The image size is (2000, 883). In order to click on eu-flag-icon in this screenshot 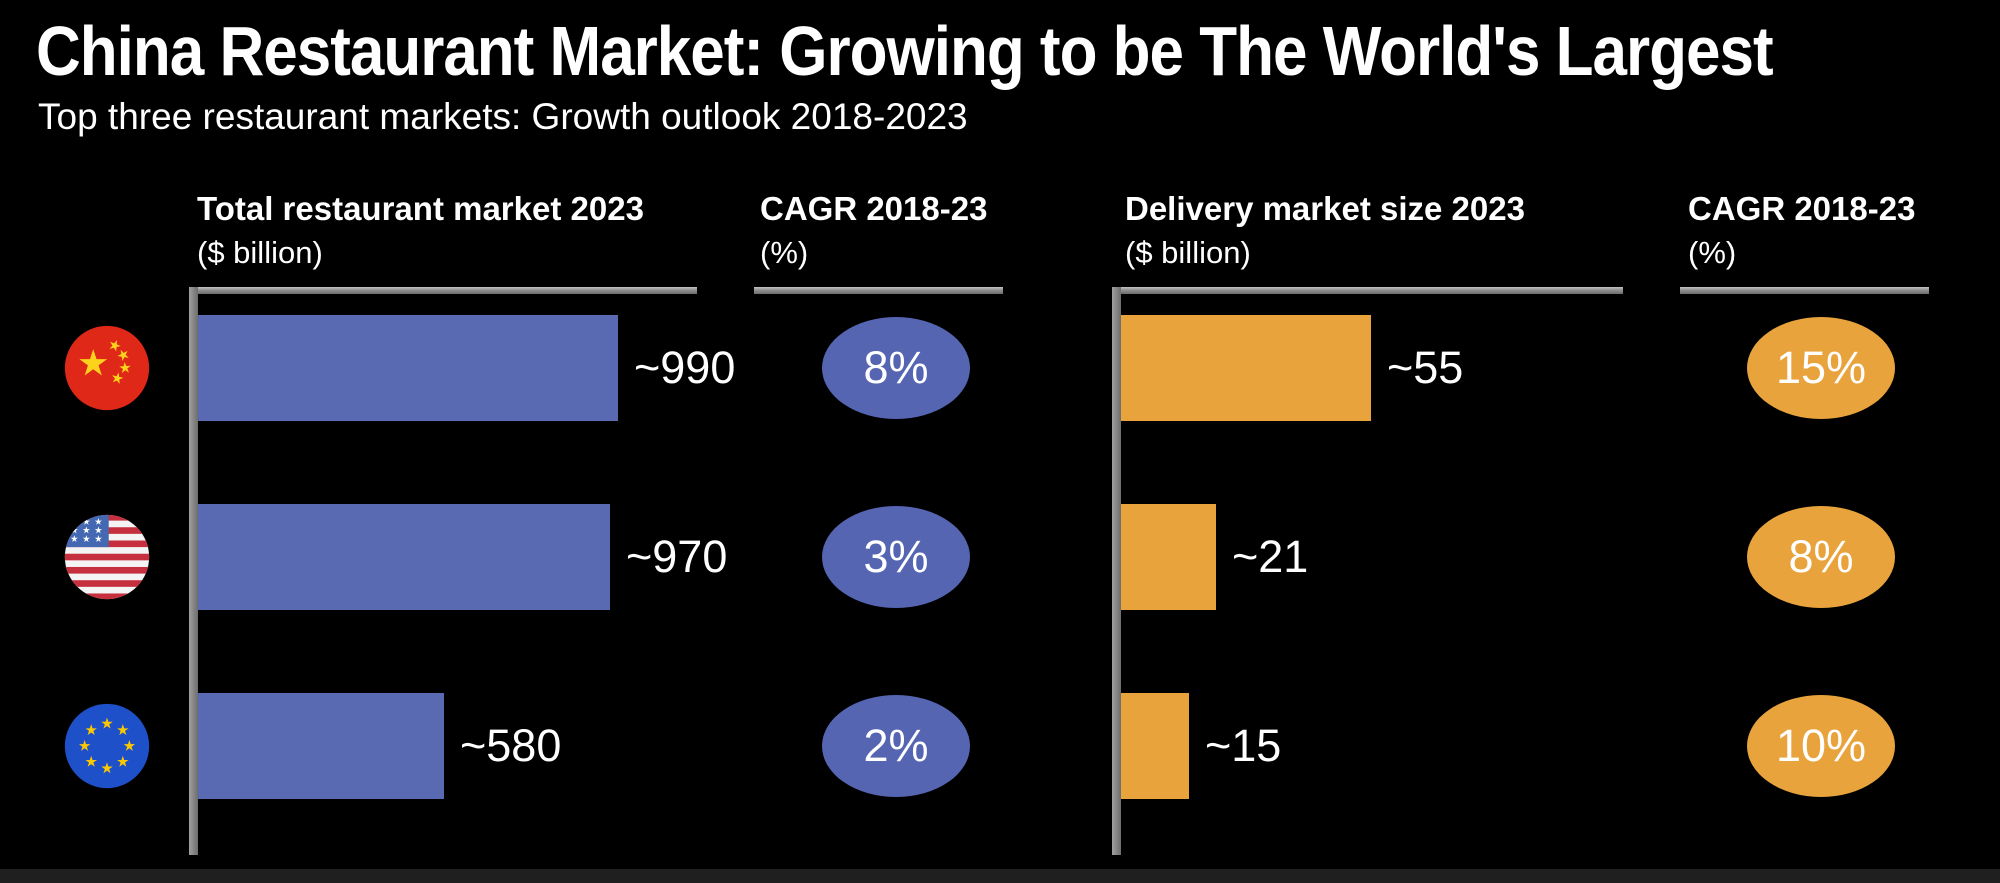, I will do `click(107, 746)`.